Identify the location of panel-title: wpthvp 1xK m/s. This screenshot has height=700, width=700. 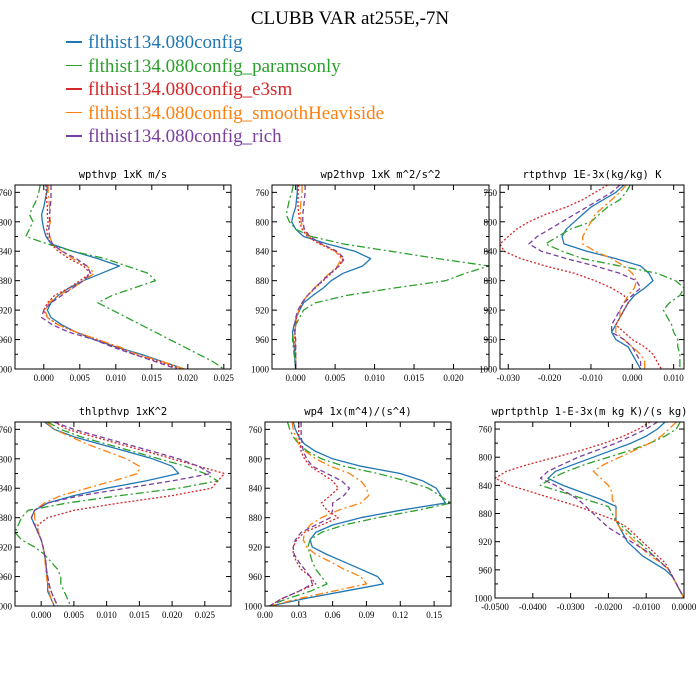
(123, 175).